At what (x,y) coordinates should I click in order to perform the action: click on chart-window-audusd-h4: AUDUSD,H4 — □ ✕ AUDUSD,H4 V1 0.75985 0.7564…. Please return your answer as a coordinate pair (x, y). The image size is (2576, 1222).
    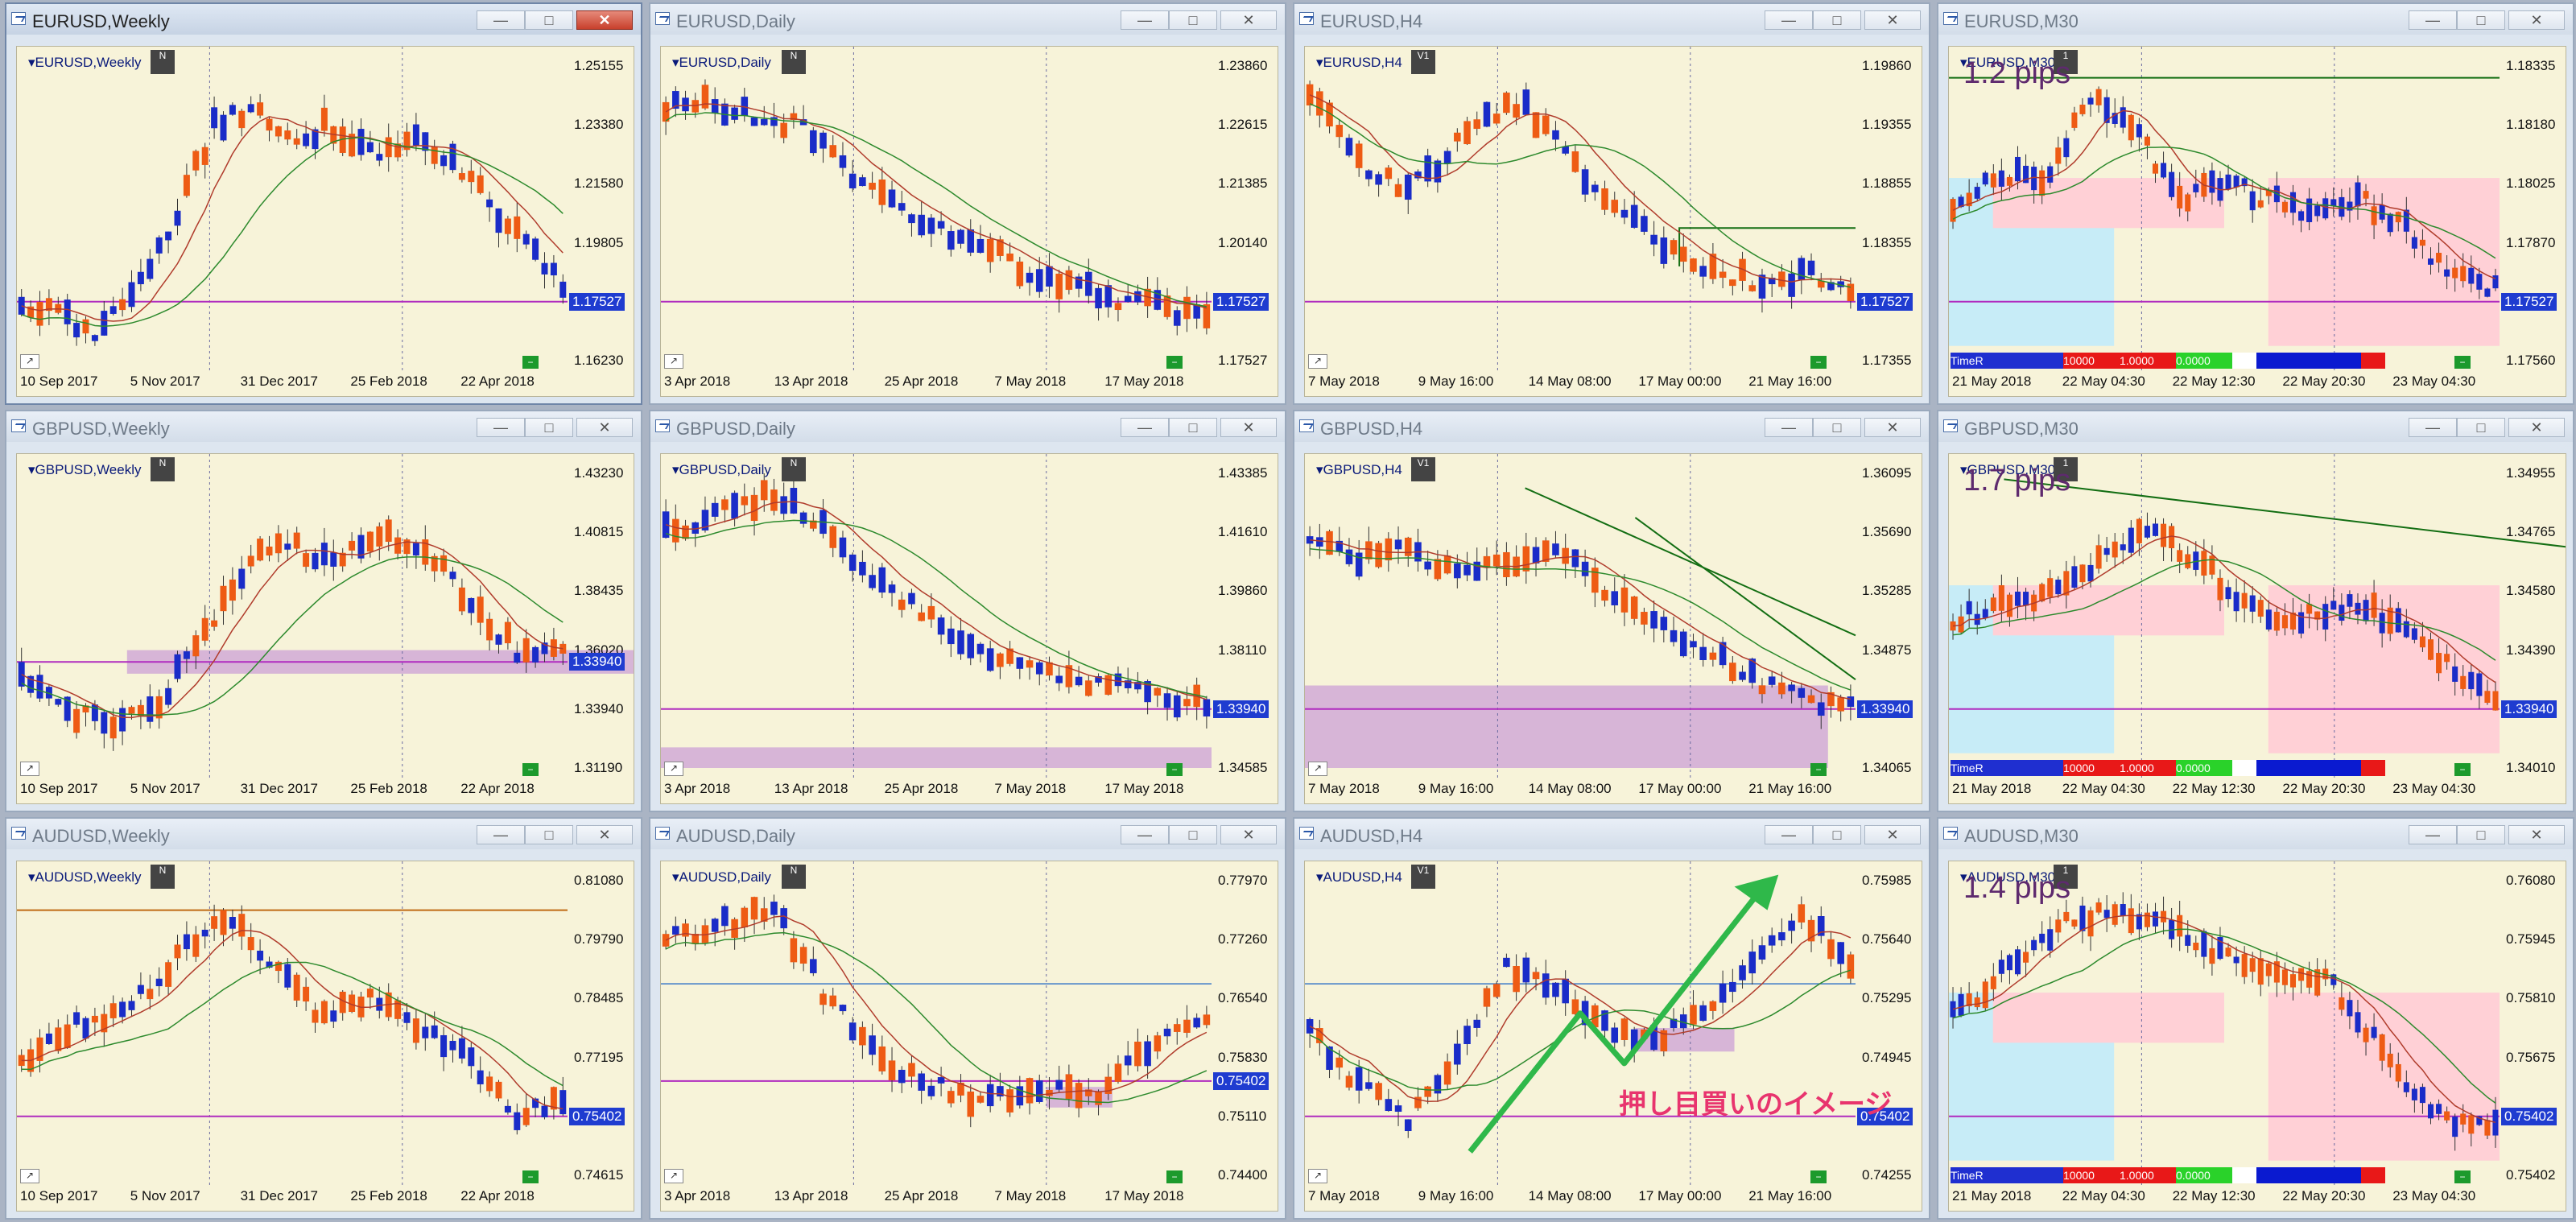
    Looking at the image, I should click on (1611, 1018).